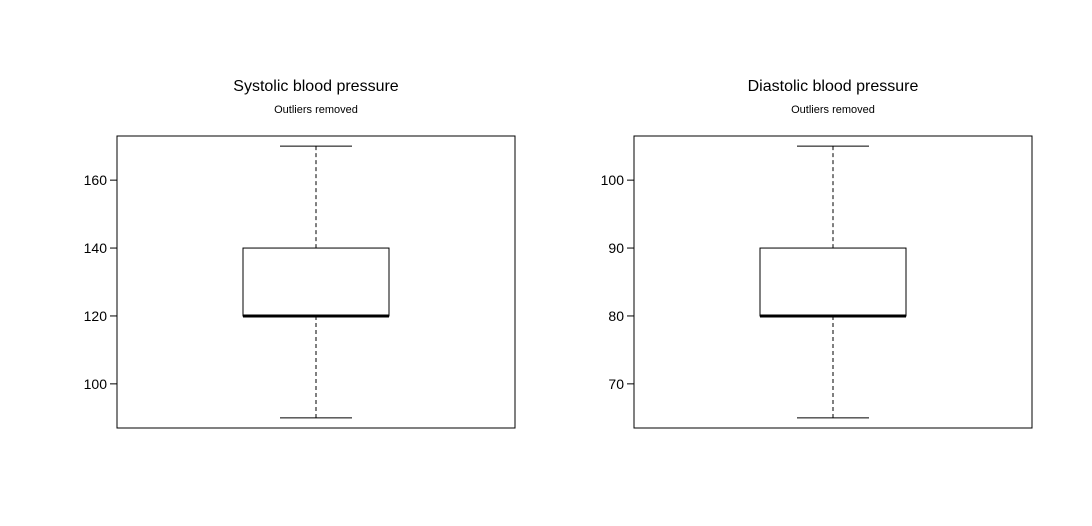 Image resolution: width=1092 pixels, height=526 pixels. Describe the element at coordinates (616, 384) in the screenshot. I see `y-tick-label: 70` at that location.